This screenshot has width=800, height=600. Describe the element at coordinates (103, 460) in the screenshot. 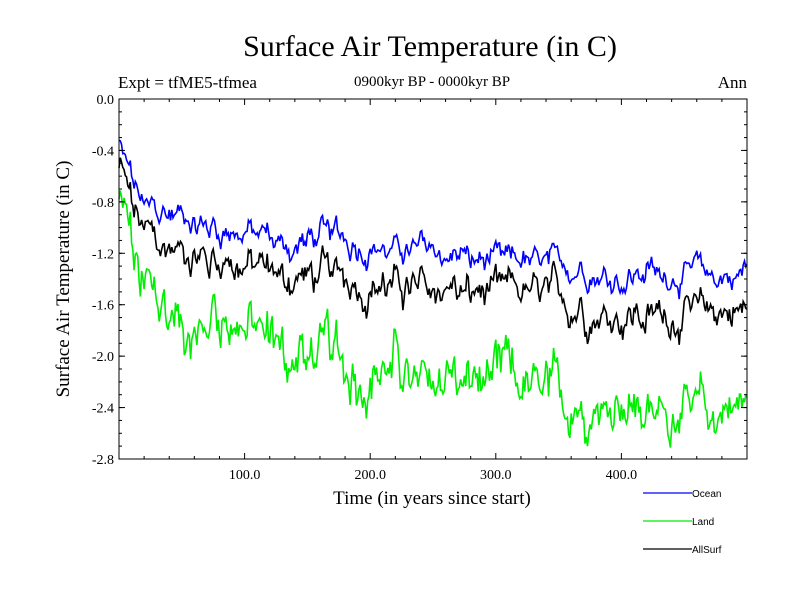

I see `y-tick-label: -2.8` at that location.